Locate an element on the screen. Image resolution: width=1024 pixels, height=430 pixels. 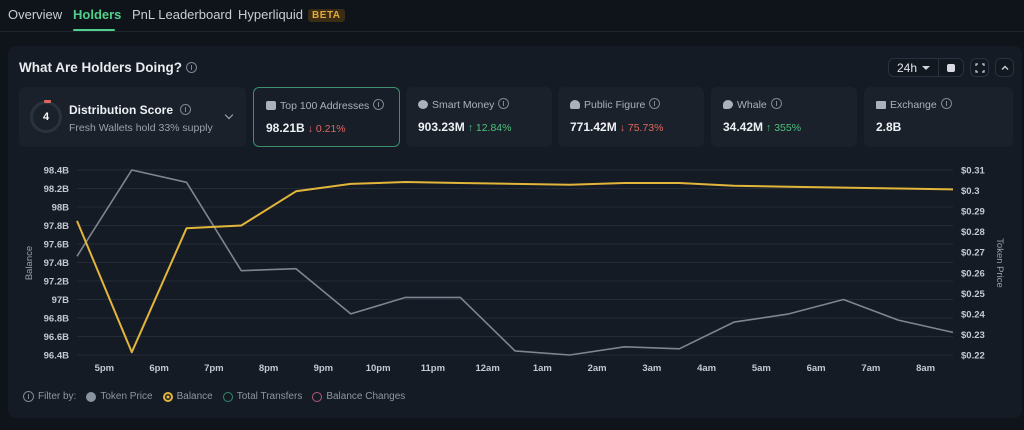
filter-balance-changes: Balance Changes is located at coordinates (358, 396).